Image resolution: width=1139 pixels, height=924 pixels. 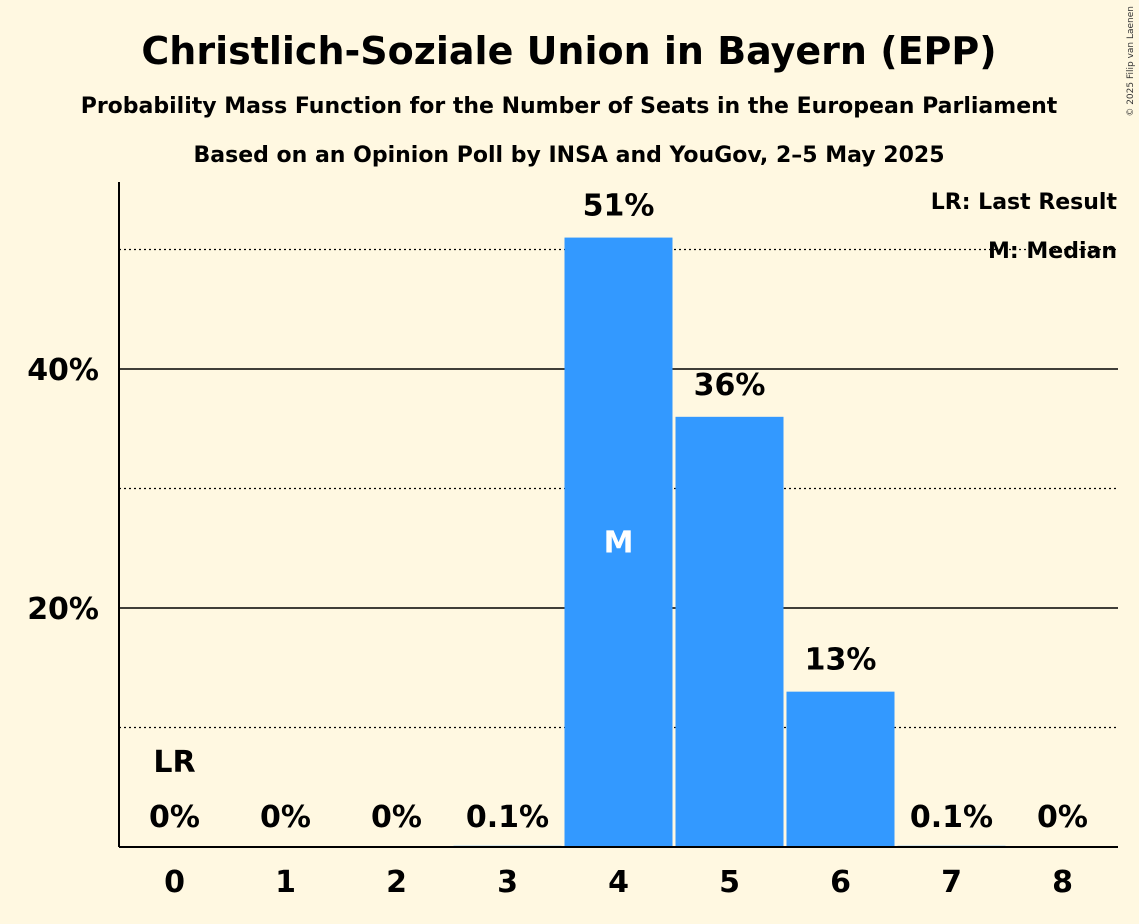 What do you see at coordinates (619, 206) in the screenshot?
I see `bar-value-label: 51%` at bounding box center [619, 206].